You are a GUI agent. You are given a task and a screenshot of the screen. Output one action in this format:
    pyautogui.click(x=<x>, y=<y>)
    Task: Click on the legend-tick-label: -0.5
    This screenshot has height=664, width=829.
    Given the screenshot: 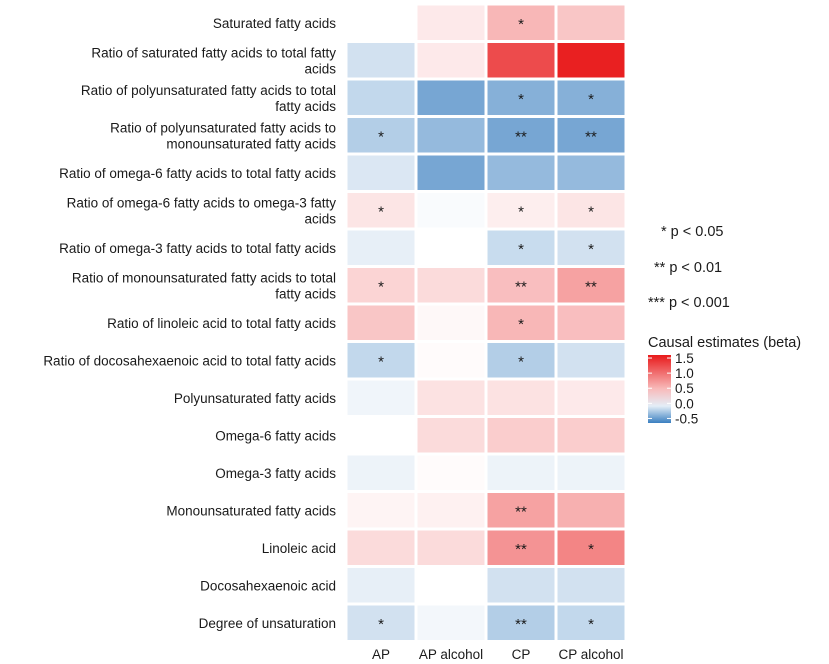 What is the action you would take?
    pyautogui.click(x=686, y=418)
    